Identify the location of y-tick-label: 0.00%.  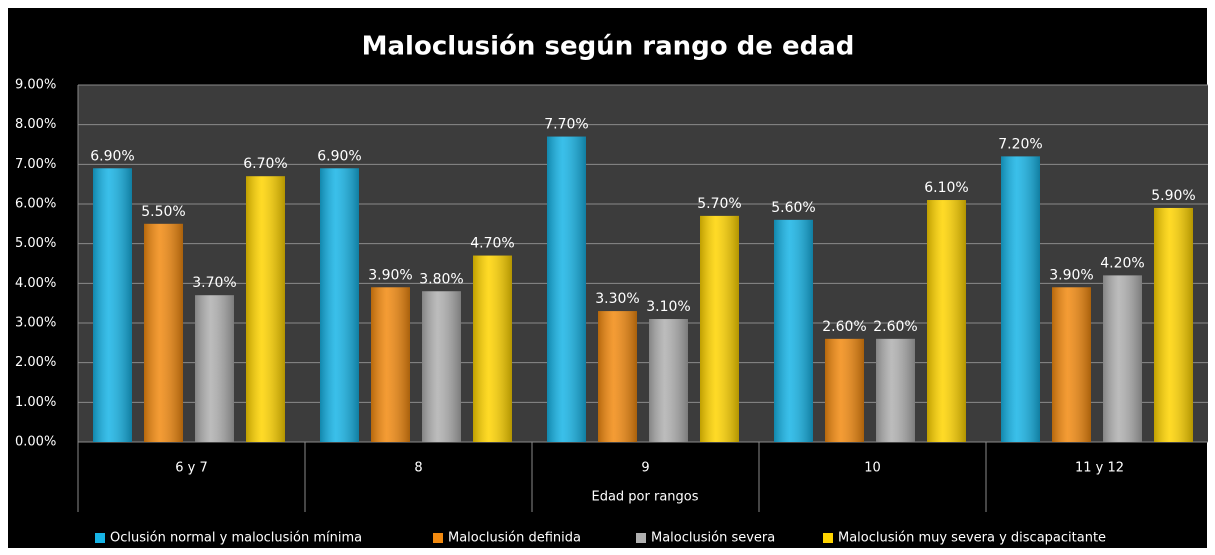
(35, 442).